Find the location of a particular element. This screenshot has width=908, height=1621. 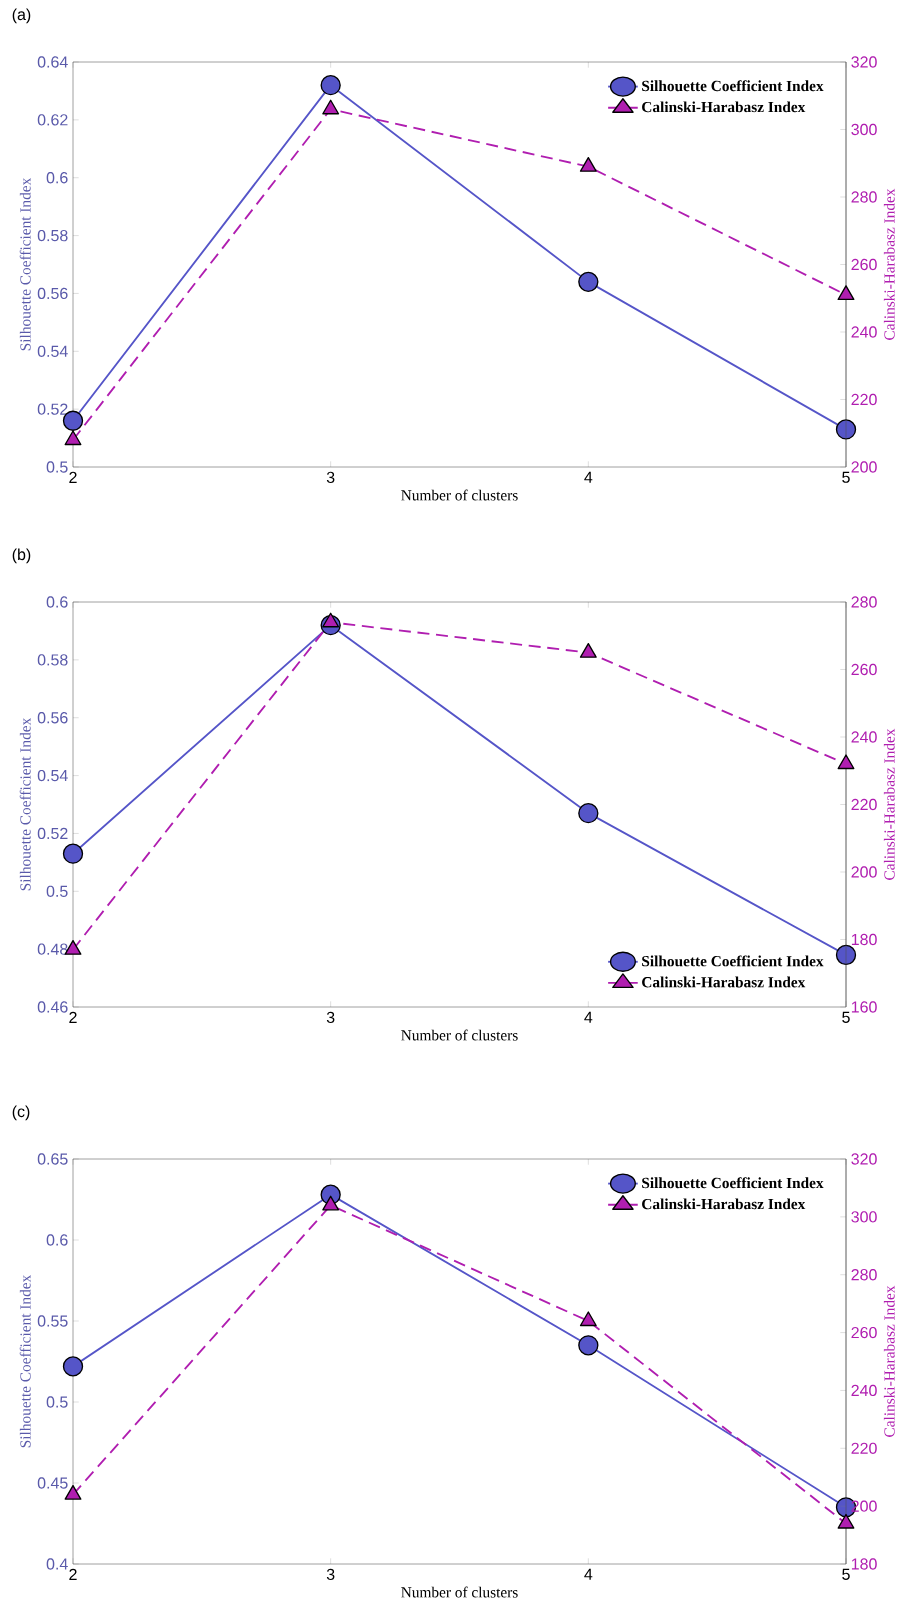

chart-title: (b) is located at coordinates (21, 556).